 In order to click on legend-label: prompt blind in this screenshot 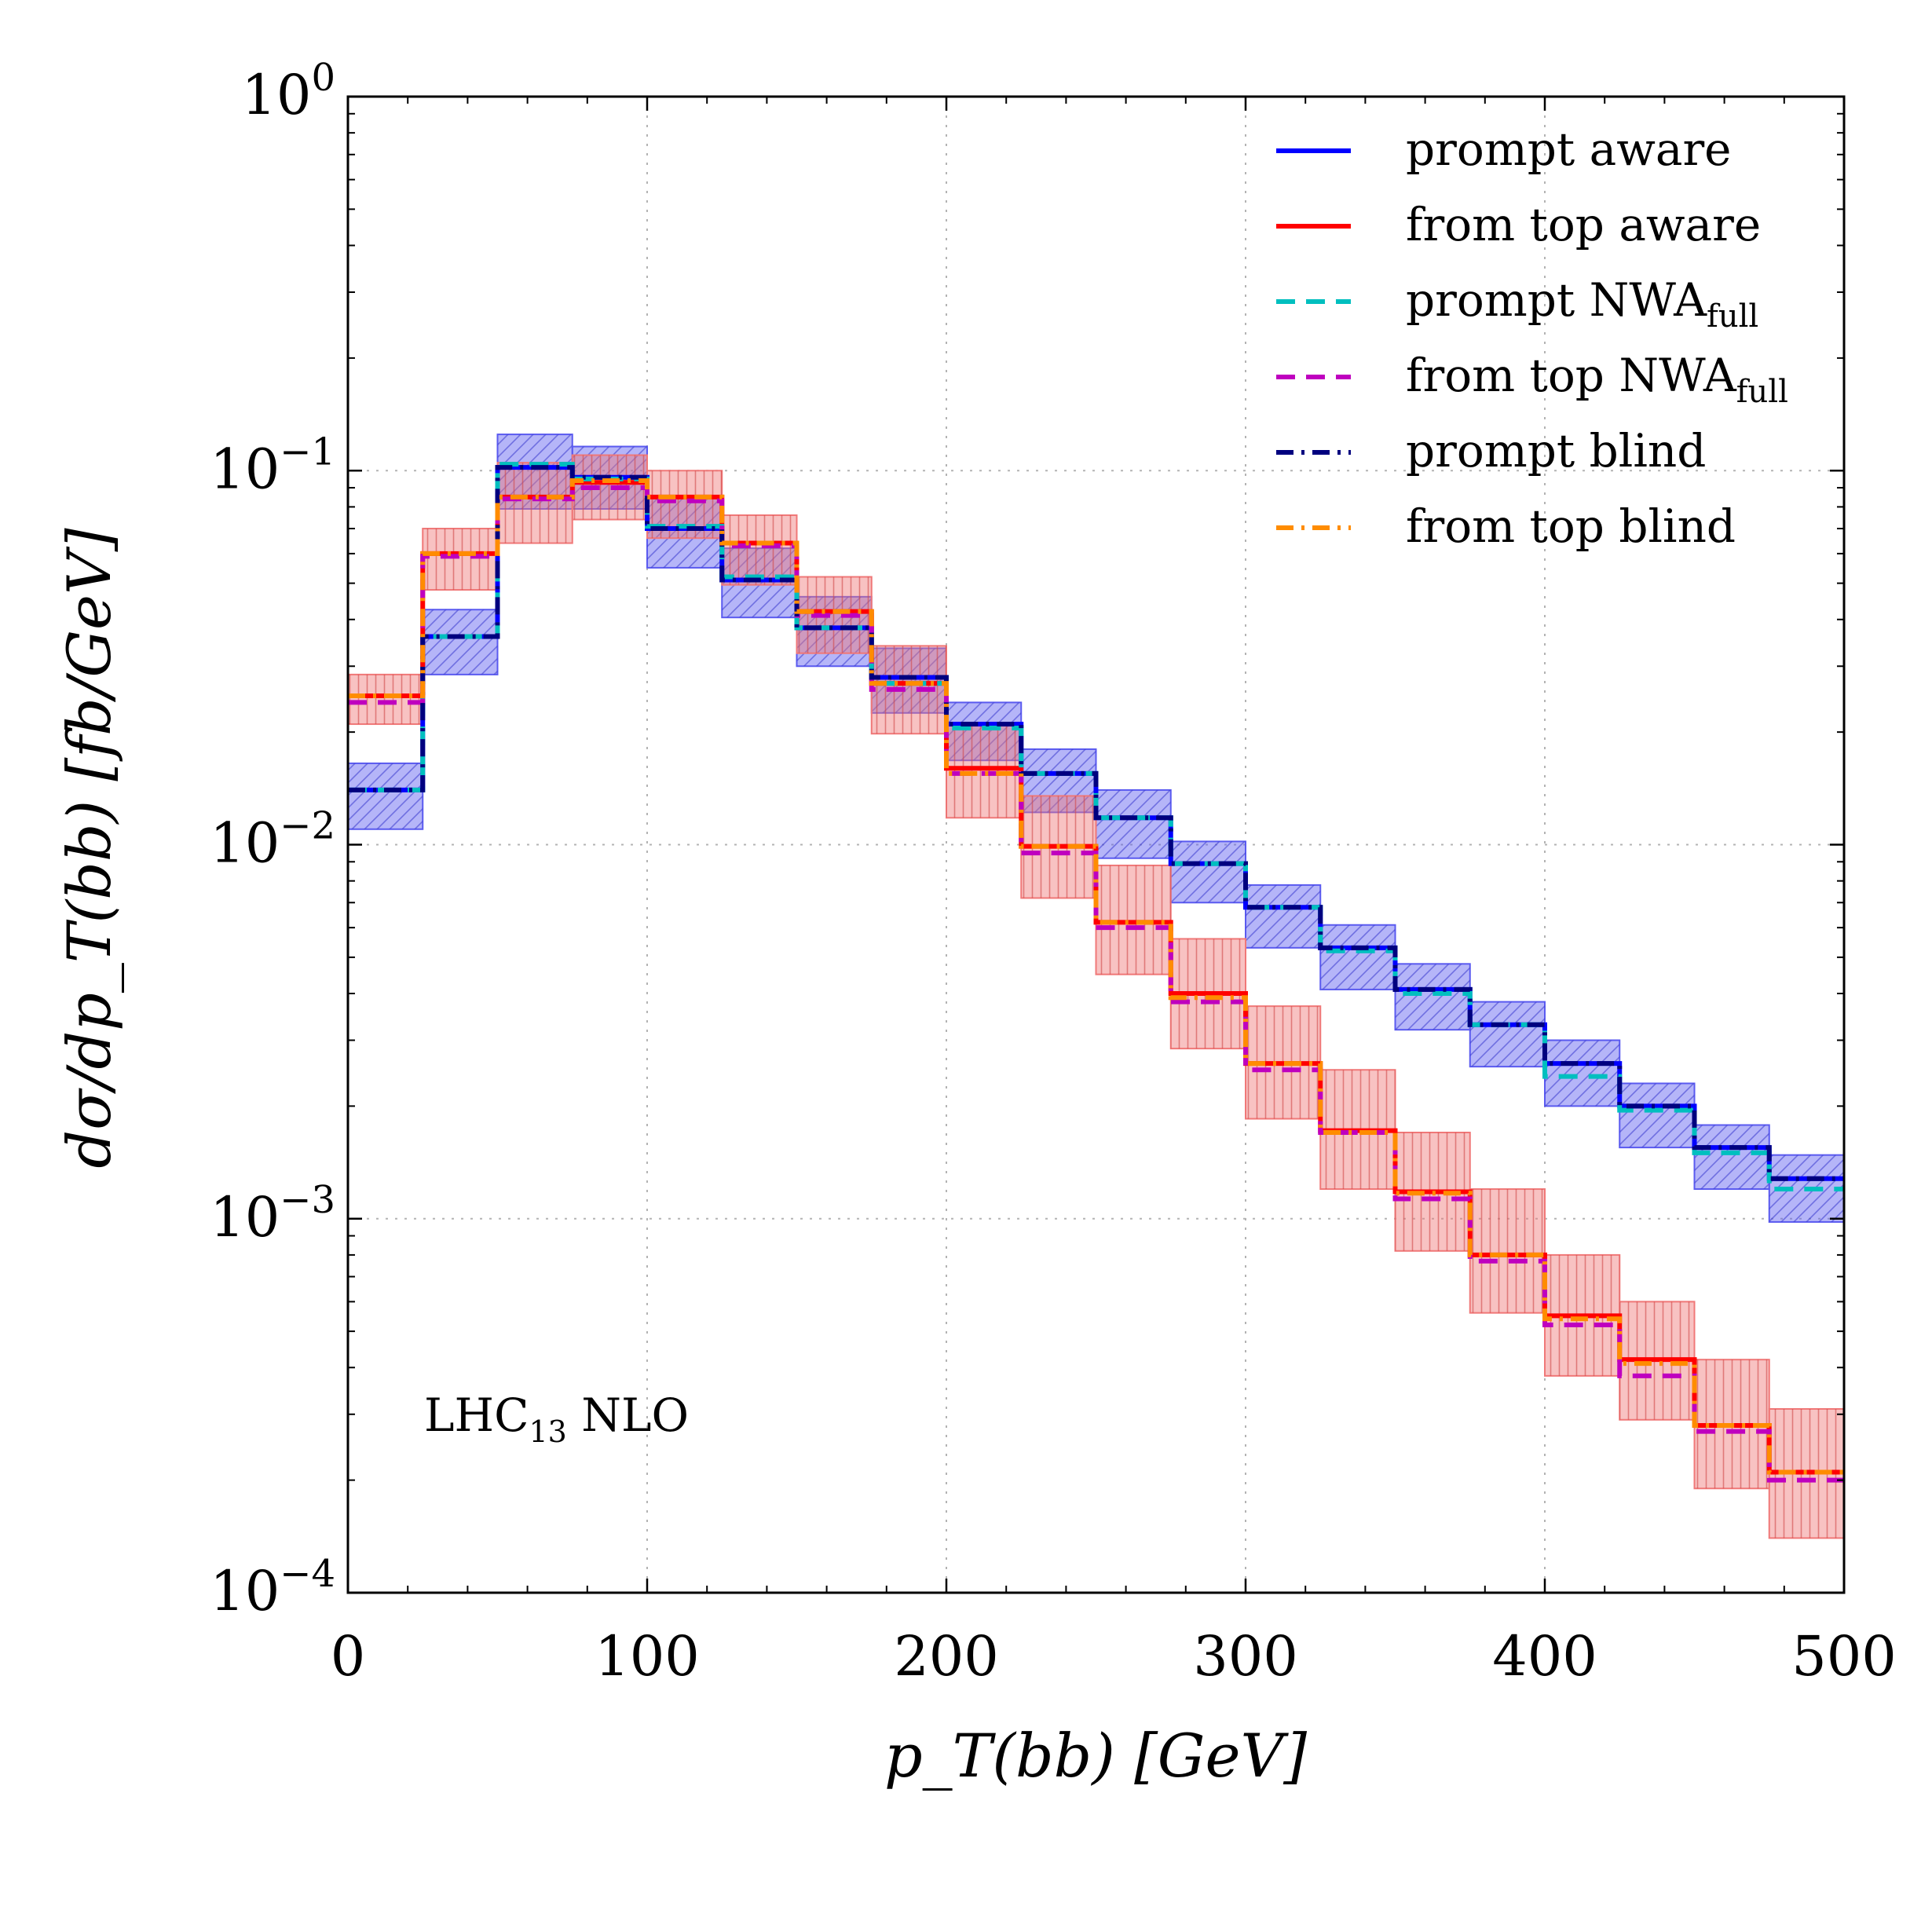, I will do `click(1556, 451)`.